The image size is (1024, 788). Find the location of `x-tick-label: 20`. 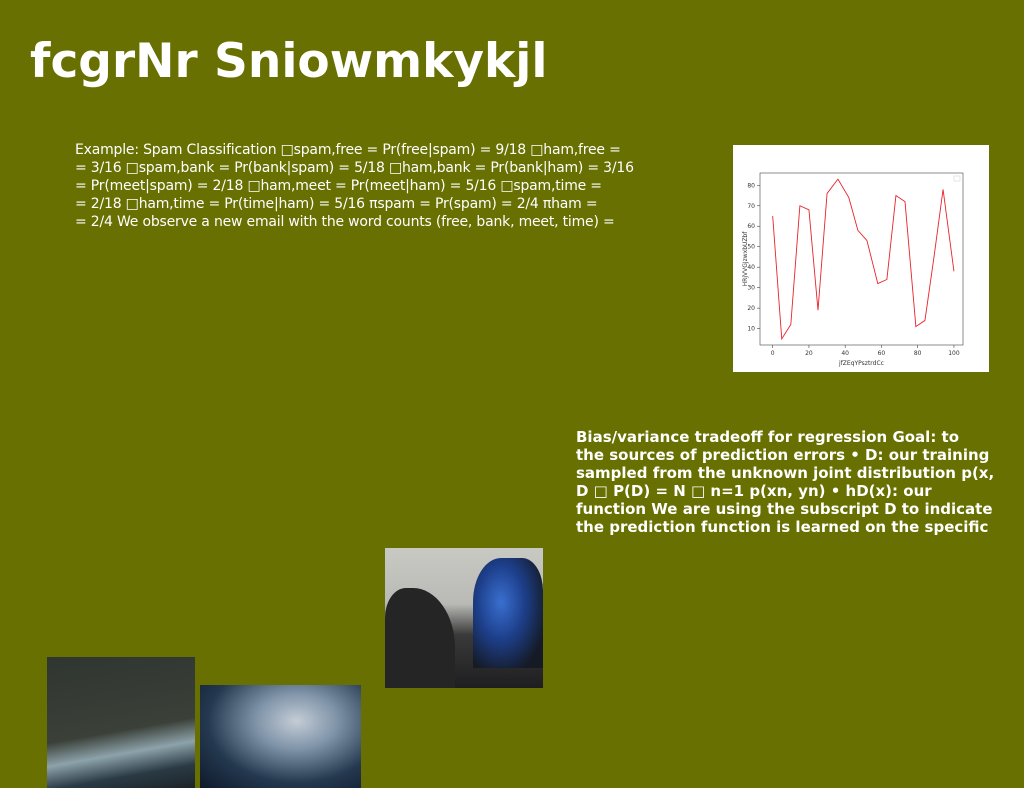

x-tick-label: 20 is located at coordinates (809, 353).